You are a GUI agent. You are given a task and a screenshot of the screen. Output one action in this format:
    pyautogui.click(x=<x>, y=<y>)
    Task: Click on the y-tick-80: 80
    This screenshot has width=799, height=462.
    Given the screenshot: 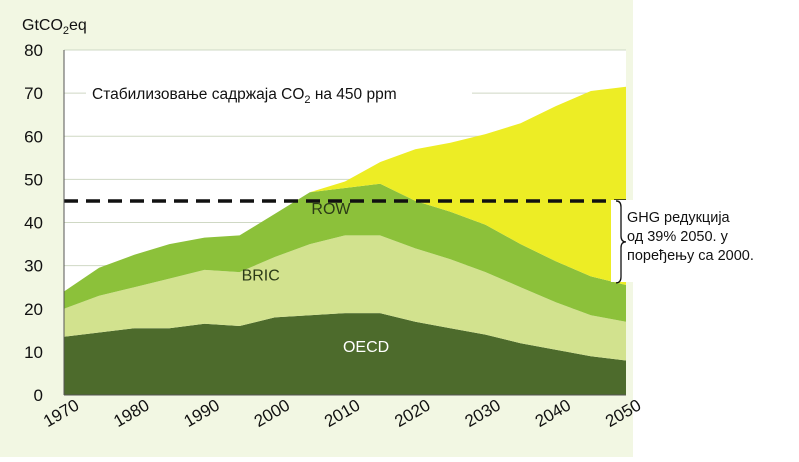 What is the action you would take?
    pyautogui.click(x=33, y=50)
    